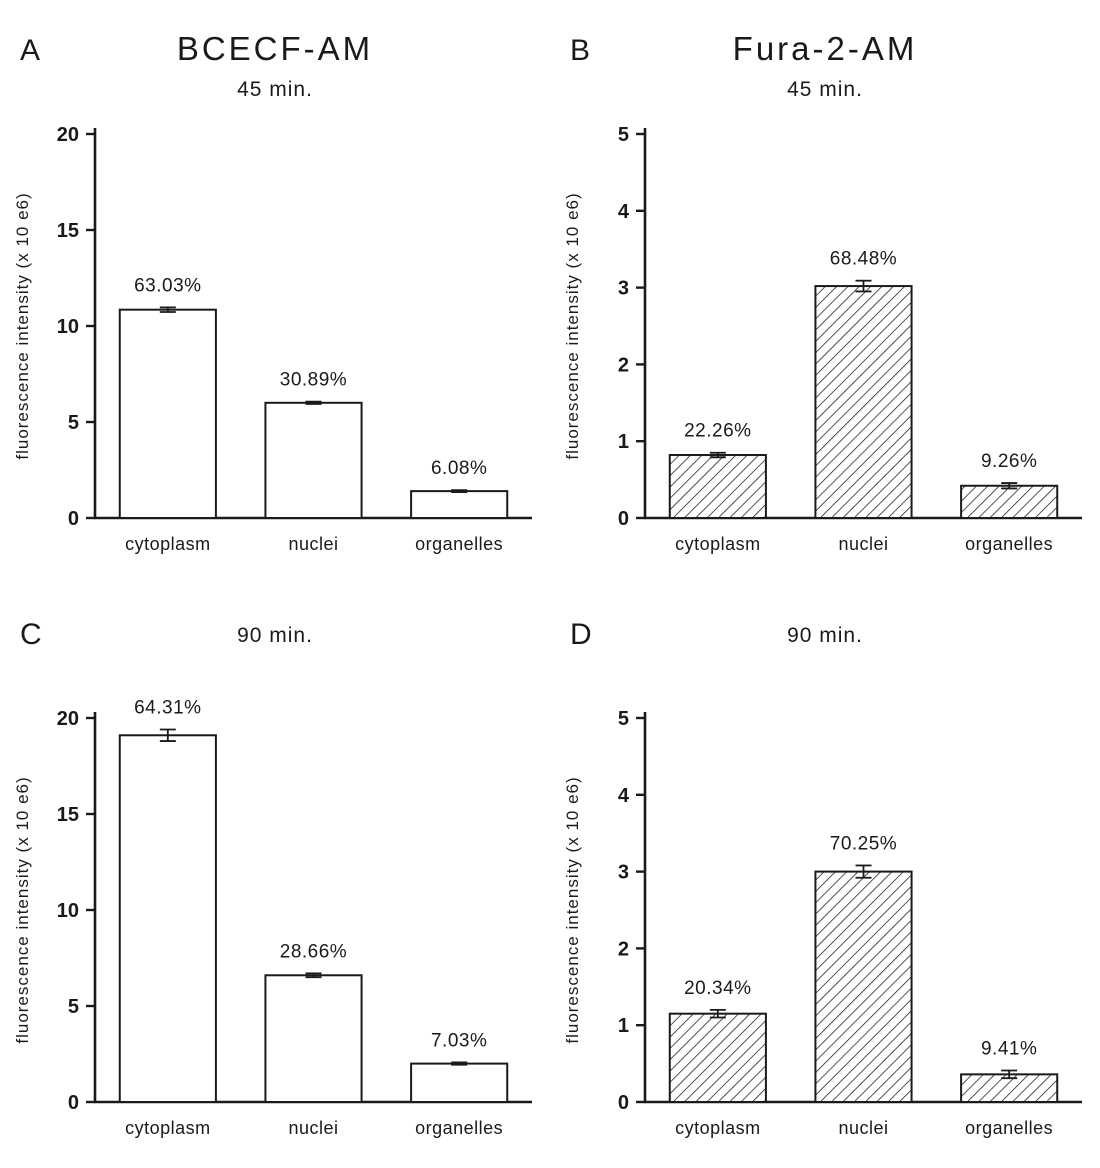 The height and width of the screenshot is (1168, 1100). Describe the element at coordinates (31, 634) in the screenshot. I see `panel-c-letter: C` at that location.